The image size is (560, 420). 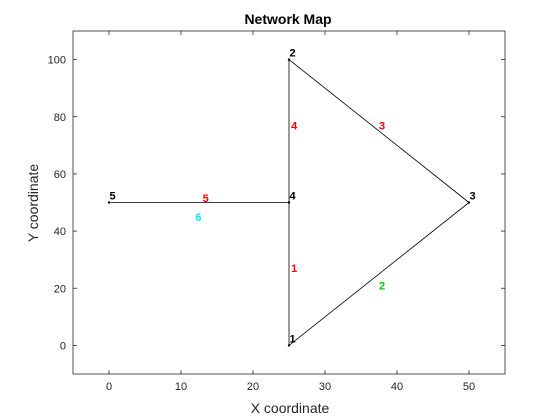 I want to click on edge-label: 4, so click(x=294, y=126).